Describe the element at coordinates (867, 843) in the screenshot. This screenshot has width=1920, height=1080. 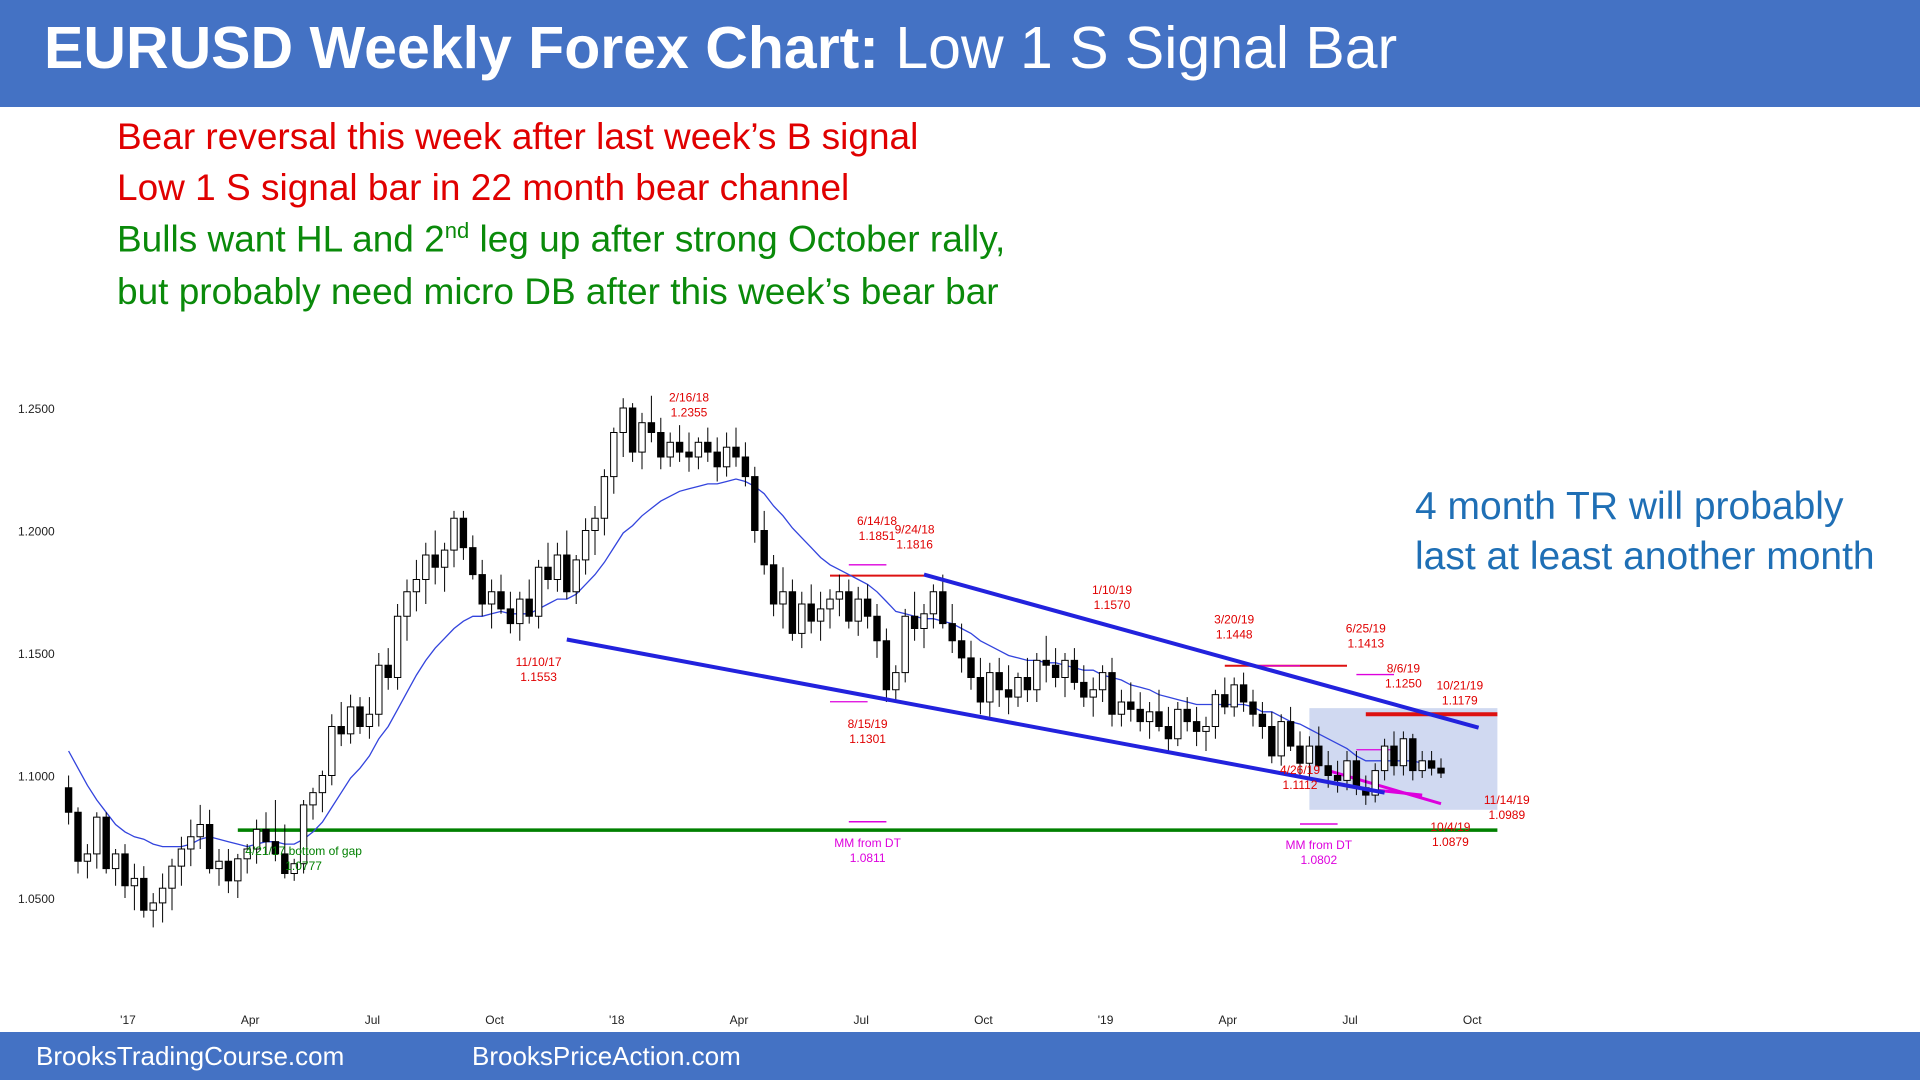
I see `mm-label: MM from DT` at that location.